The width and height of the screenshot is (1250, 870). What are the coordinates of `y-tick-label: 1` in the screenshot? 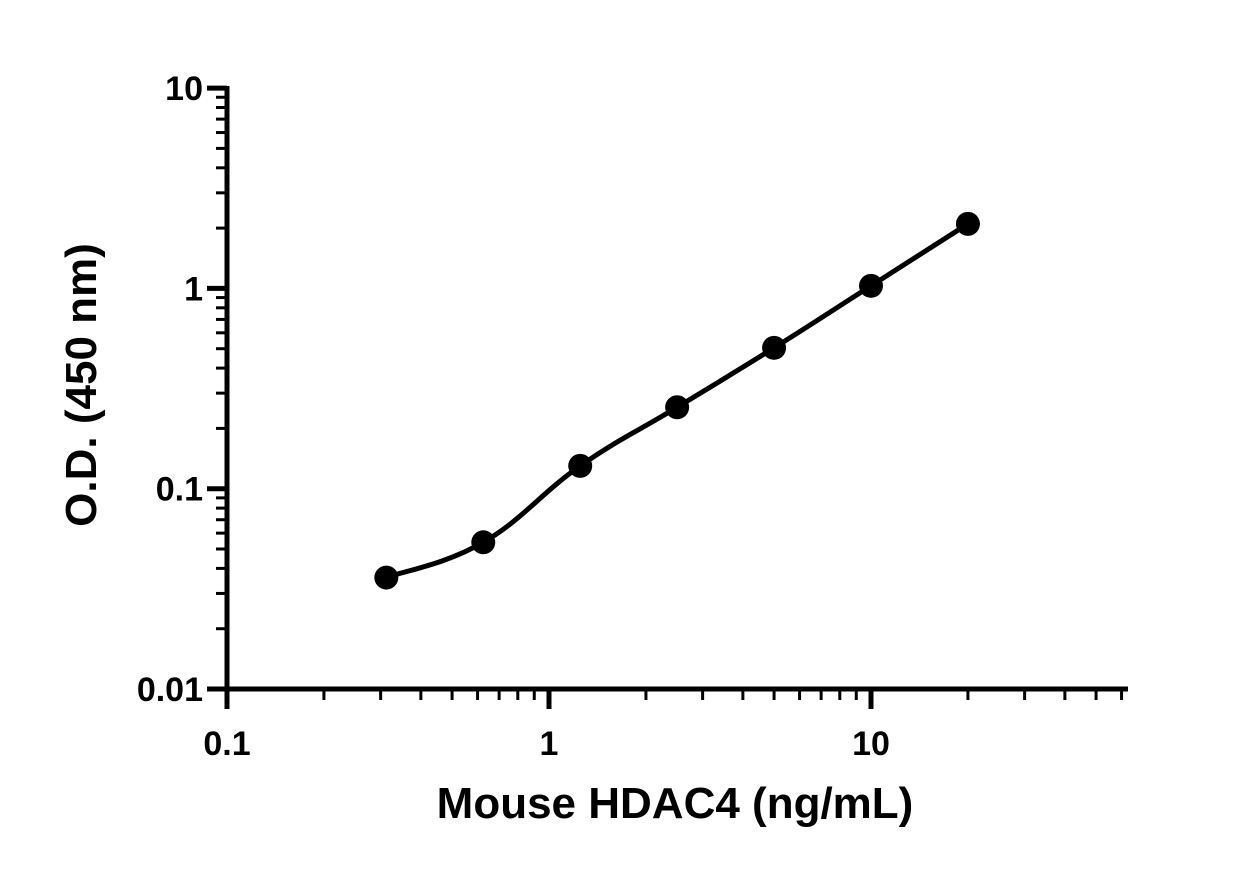 It's located at (193, 289).